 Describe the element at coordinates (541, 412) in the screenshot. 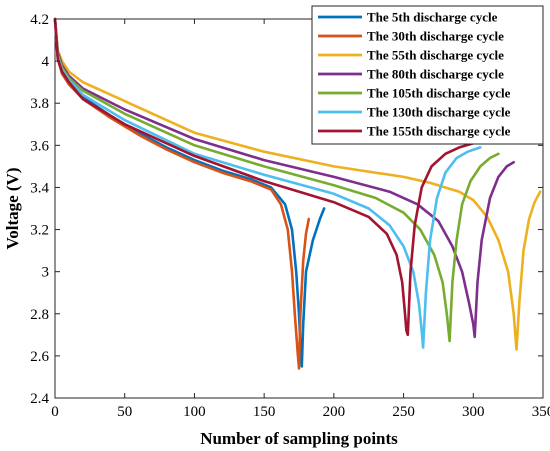

I see `x-tick-label: 350` at that location.